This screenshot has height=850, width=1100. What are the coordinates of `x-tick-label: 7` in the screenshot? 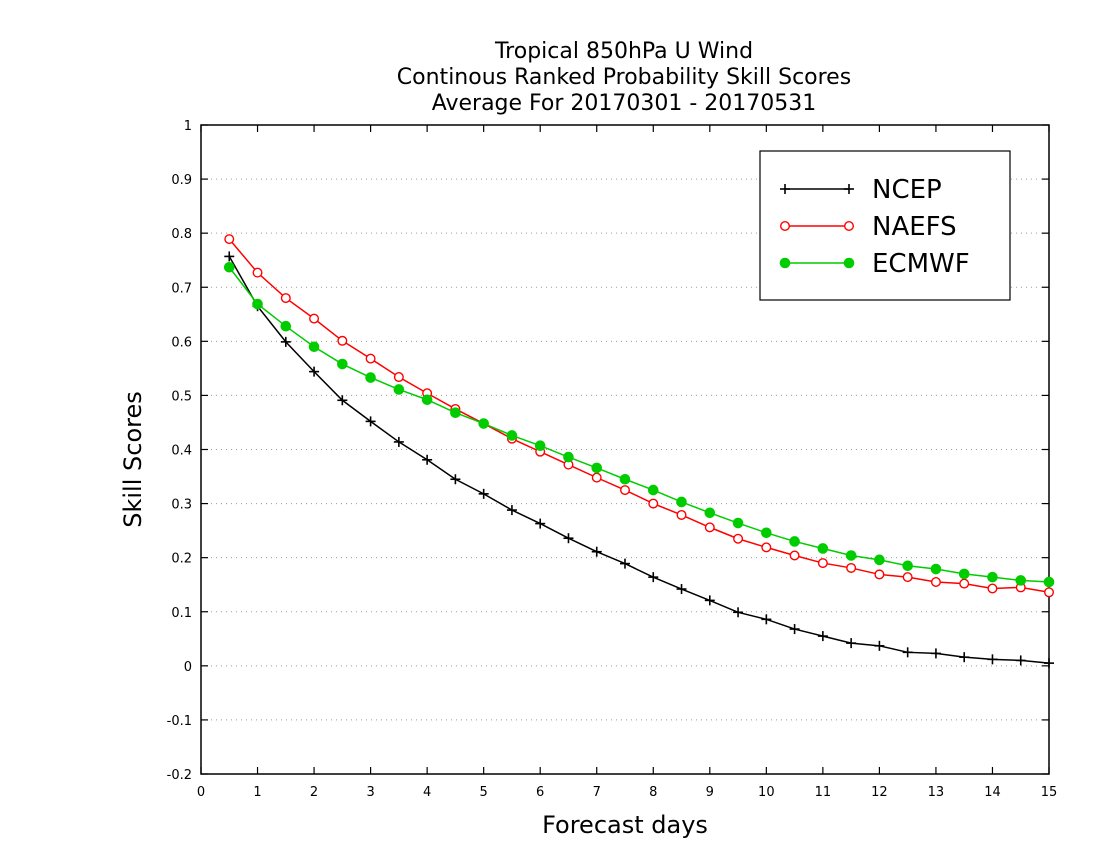 It's located at (597, 792).